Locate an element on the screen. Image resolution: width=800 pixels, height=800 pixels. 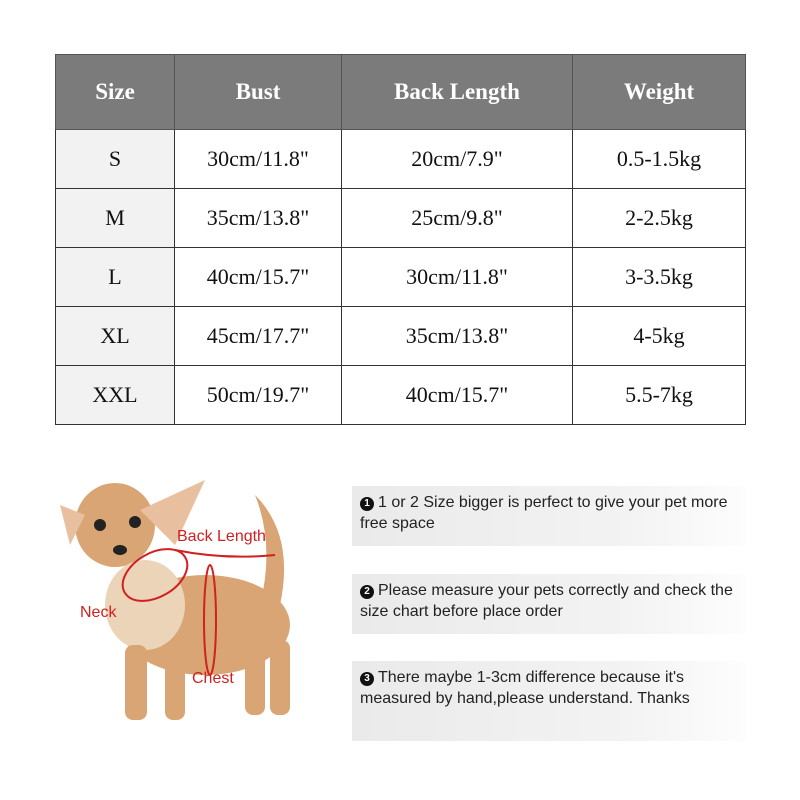
size-cell: XL is located at coordinates (115, 336).